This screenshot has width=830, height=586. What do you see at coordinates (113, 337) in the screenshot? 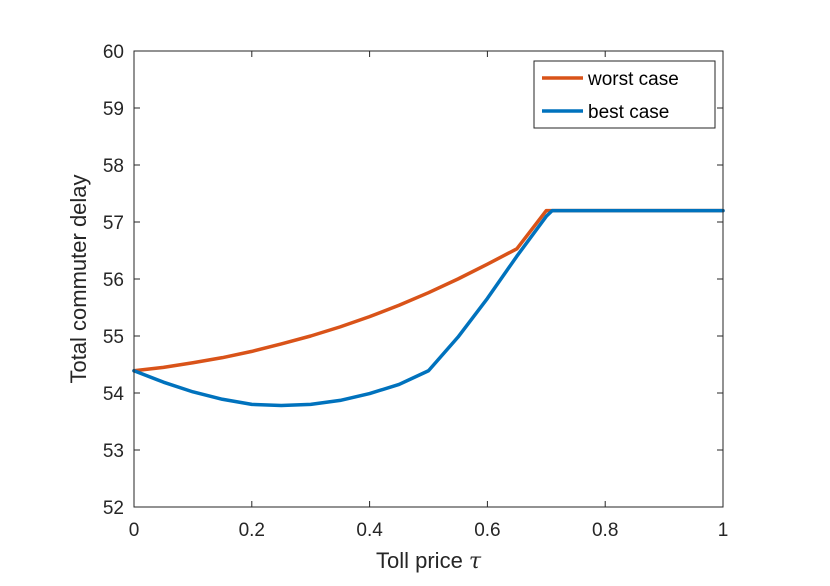
I see `y-tick-label: 55` at bounding box center [113, 337].